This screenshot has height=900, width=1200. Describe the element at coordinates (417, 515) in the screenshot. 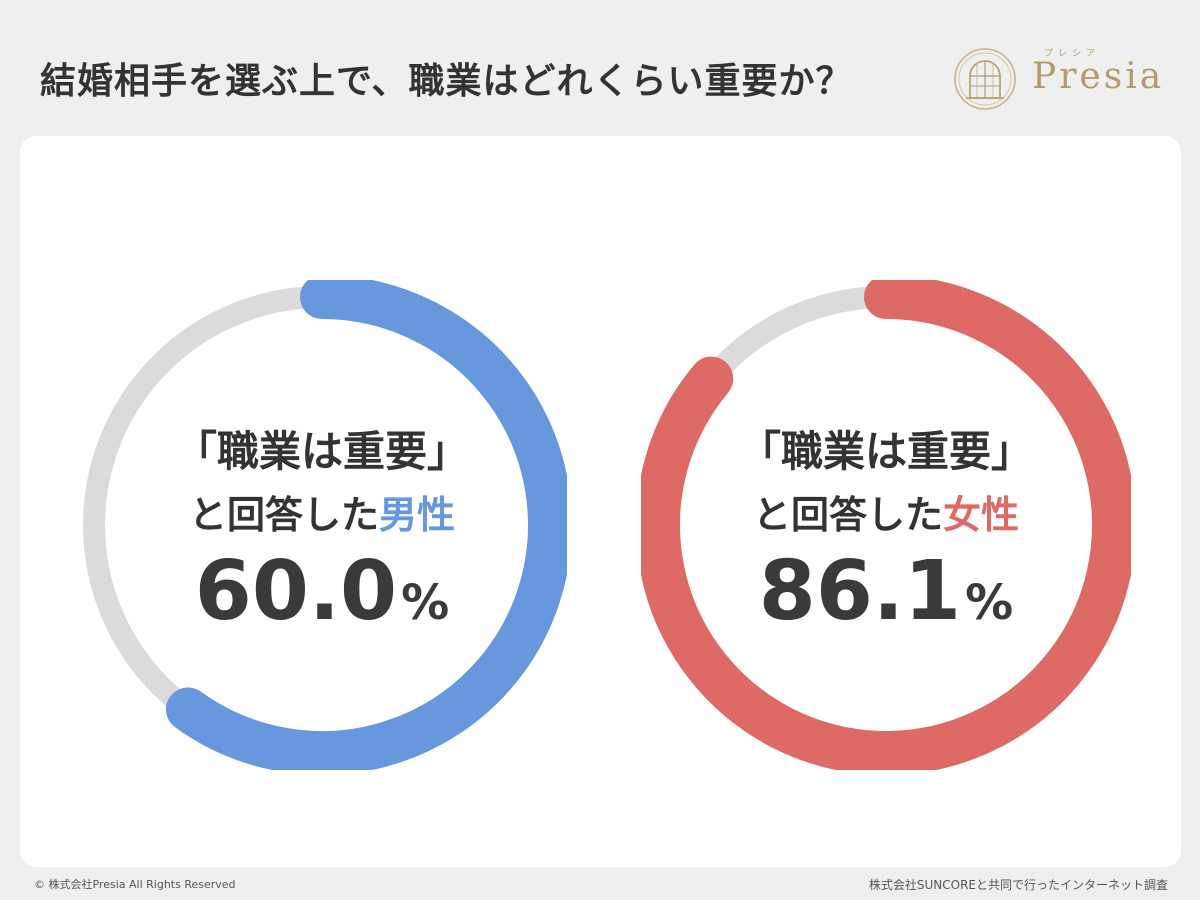

I see `sublabel-highlight-male: 男性` at that location.